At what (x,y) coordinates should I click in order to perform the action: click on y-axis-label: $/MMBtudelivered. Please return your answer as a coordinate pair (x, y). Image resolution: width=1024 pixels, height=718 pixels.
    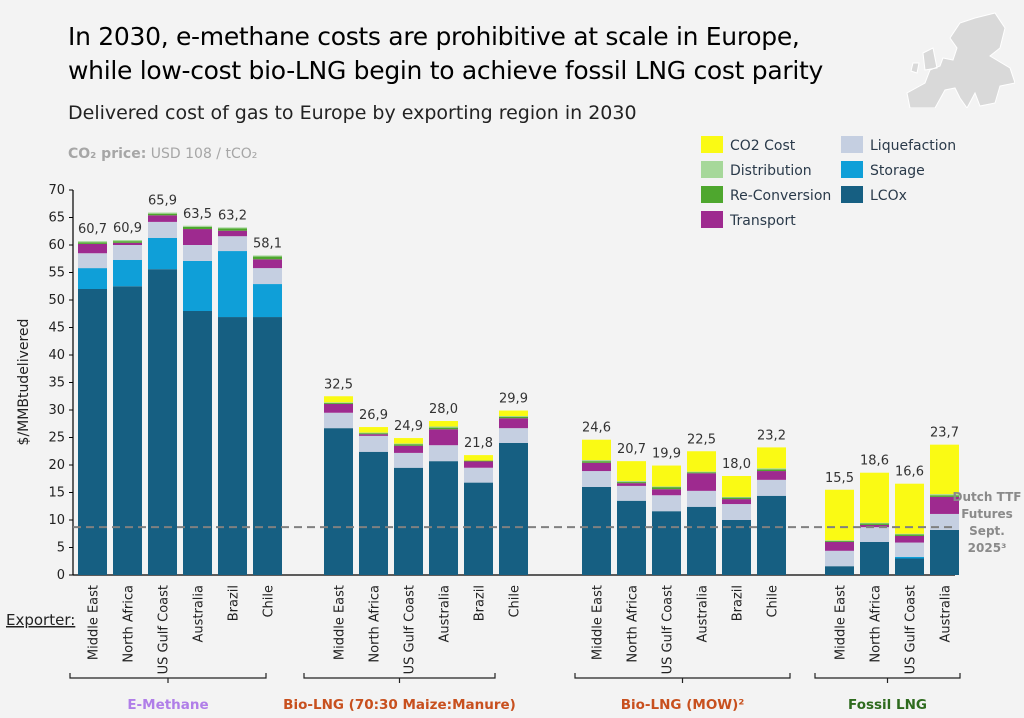
    Looking at the image, I should click on (24, 382).